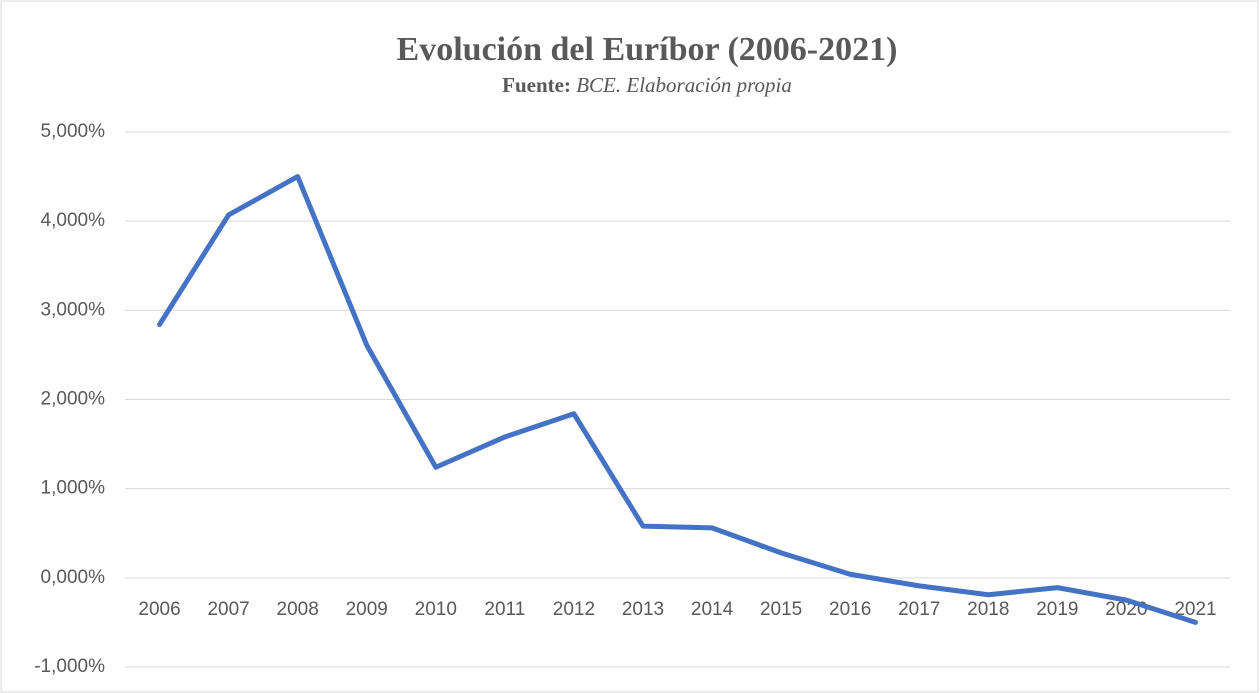 The image size is (1260, 693). What do you see at coordinates (73, 131) in the screenshot?
I see `y-tick-label: 5,000%` at bounding box center [73, 131].